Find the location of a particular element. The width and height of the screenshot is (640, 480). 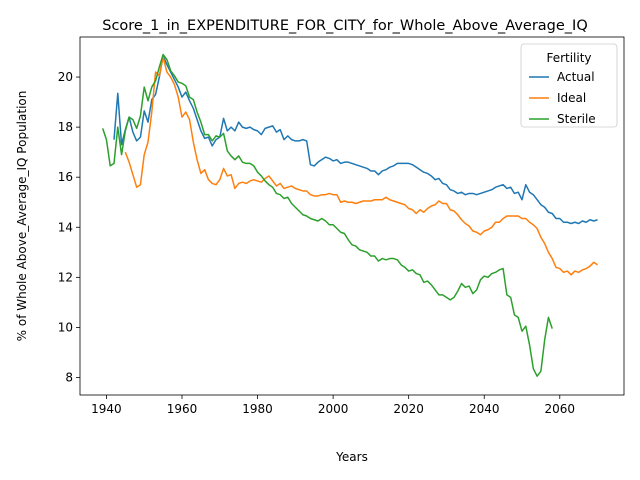

x-tick-label: 1980 is located at coordinates (257, 409).